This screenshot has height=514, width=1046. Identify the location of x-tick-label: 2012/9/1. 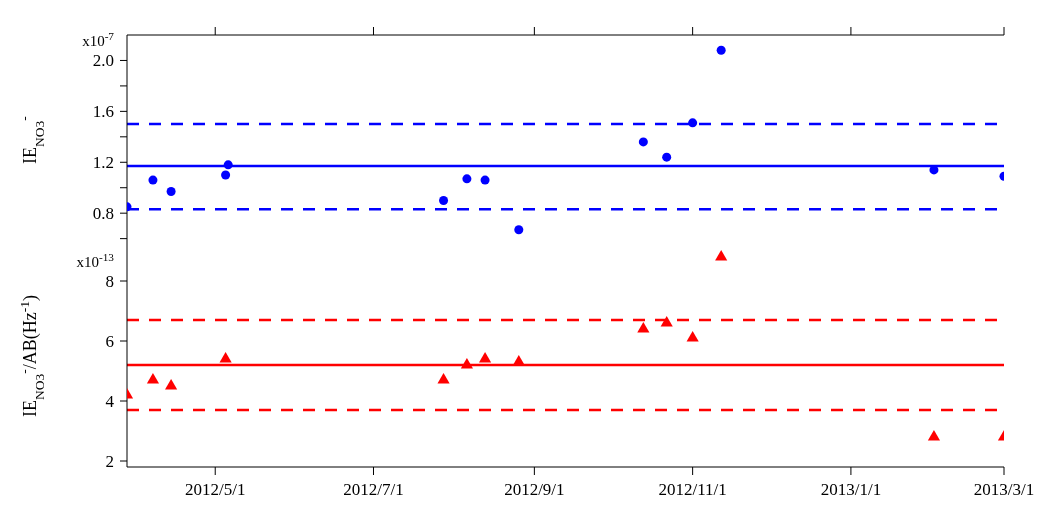
(534, 489).